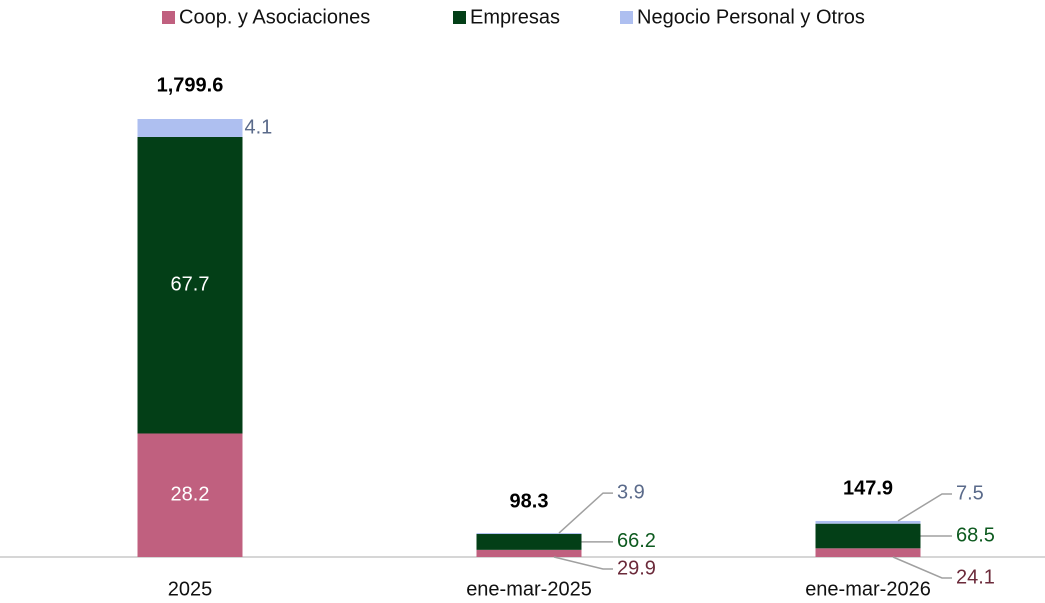 The height and width of the screenshot is (603, 1045). What do you see at coordinates (529, 501) in the screenshot?
I see `total-label: 98.3` at bounding box center [529, 501].